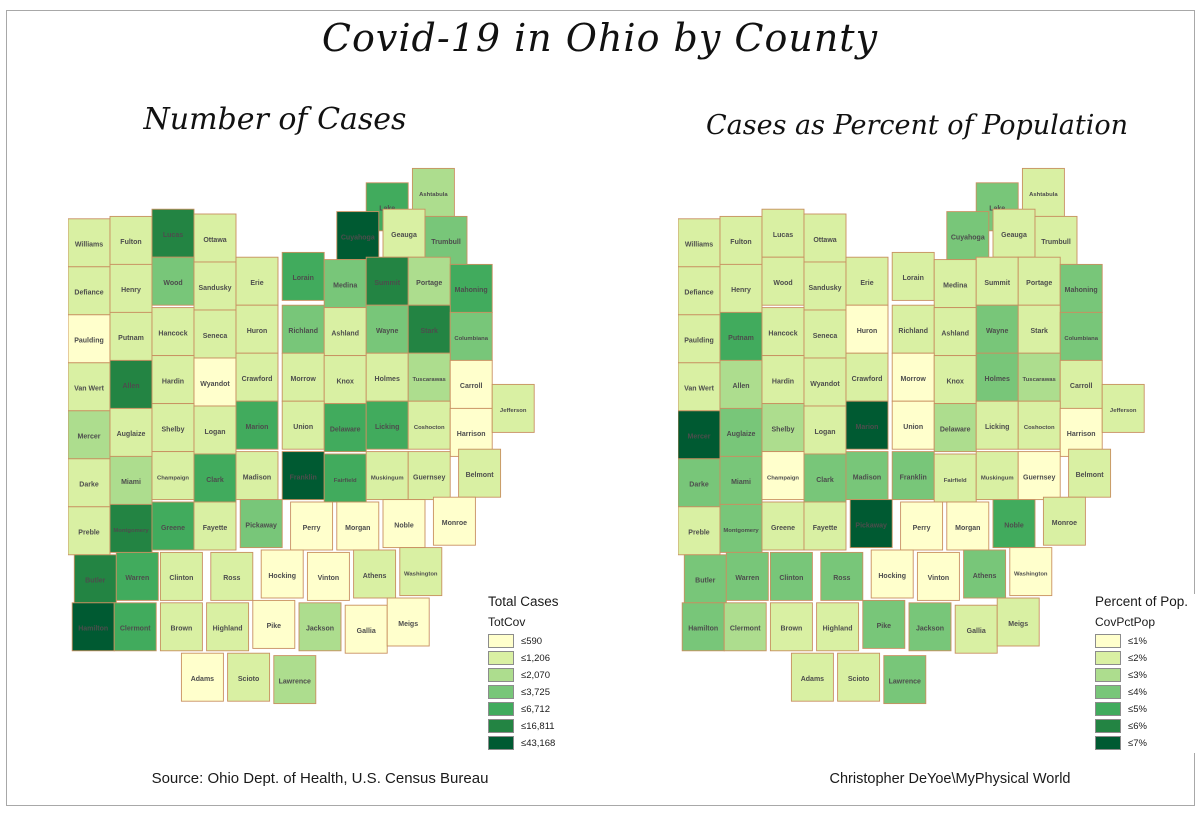  I want to click on county-wood: Wood, so click(173, 281).